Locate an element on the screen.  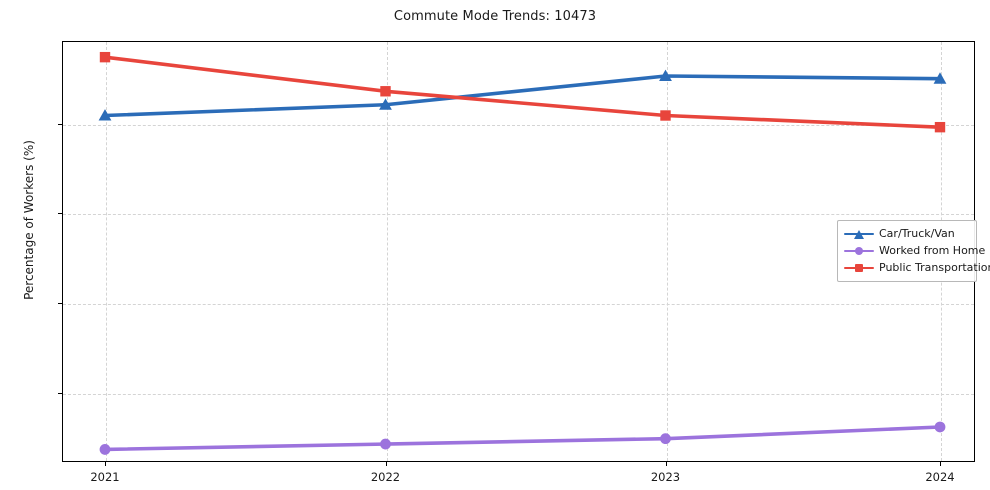
x-axis-tick-label: 2021 is located at coordinates (105, 477).